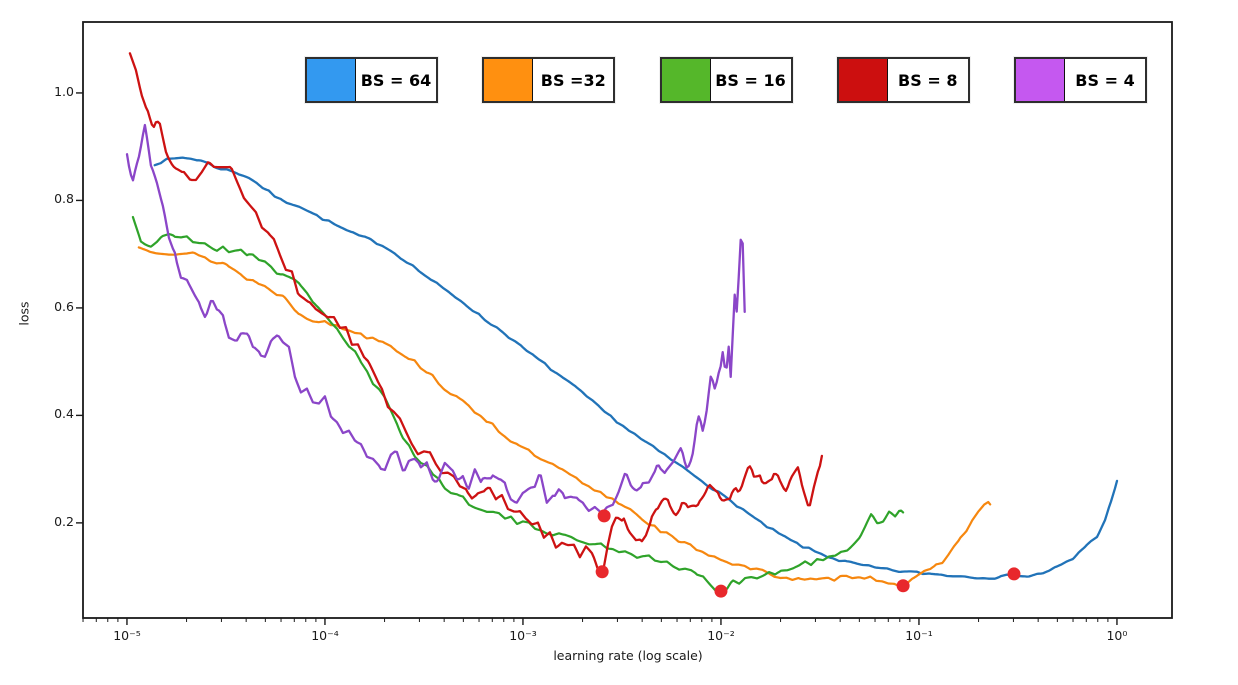 The width and height of the screenshot is (1238, 685). I want to click on legend-item: BS = 64, so click(371, 80).